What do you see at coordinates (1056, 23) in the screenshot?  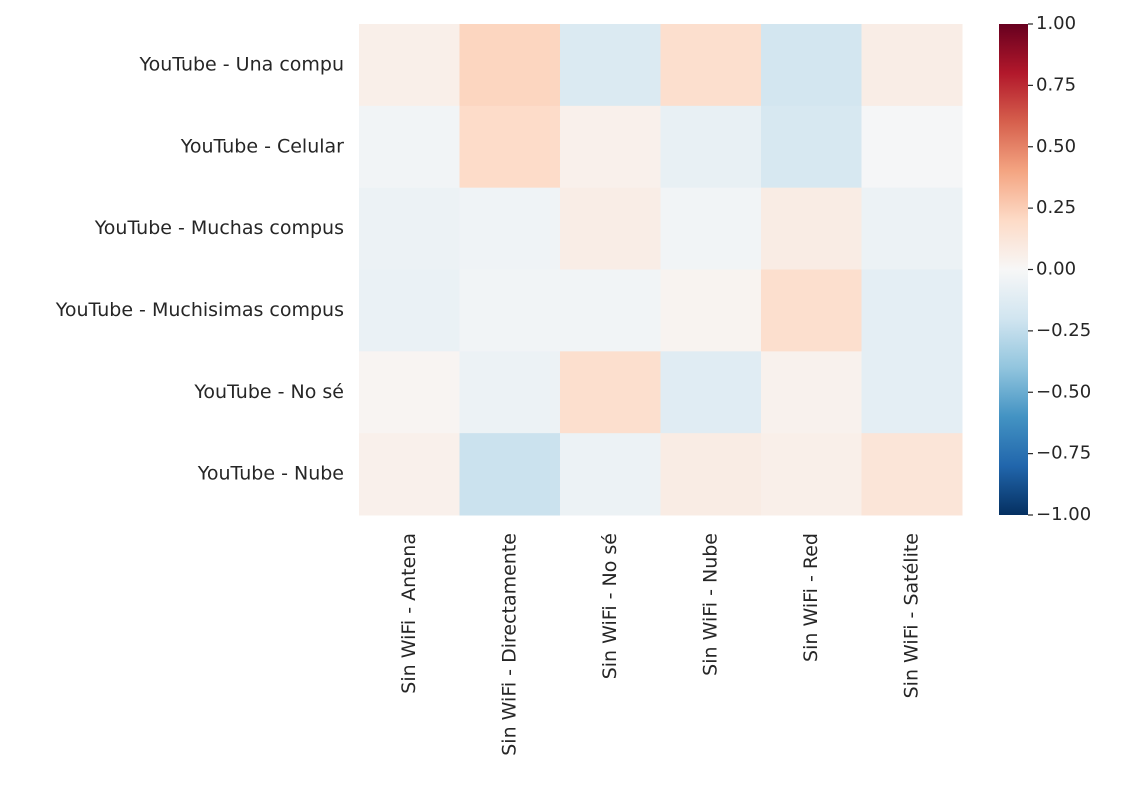 I see `colorbar-tick-label: 1.00` at bounding box center [1056, 23].